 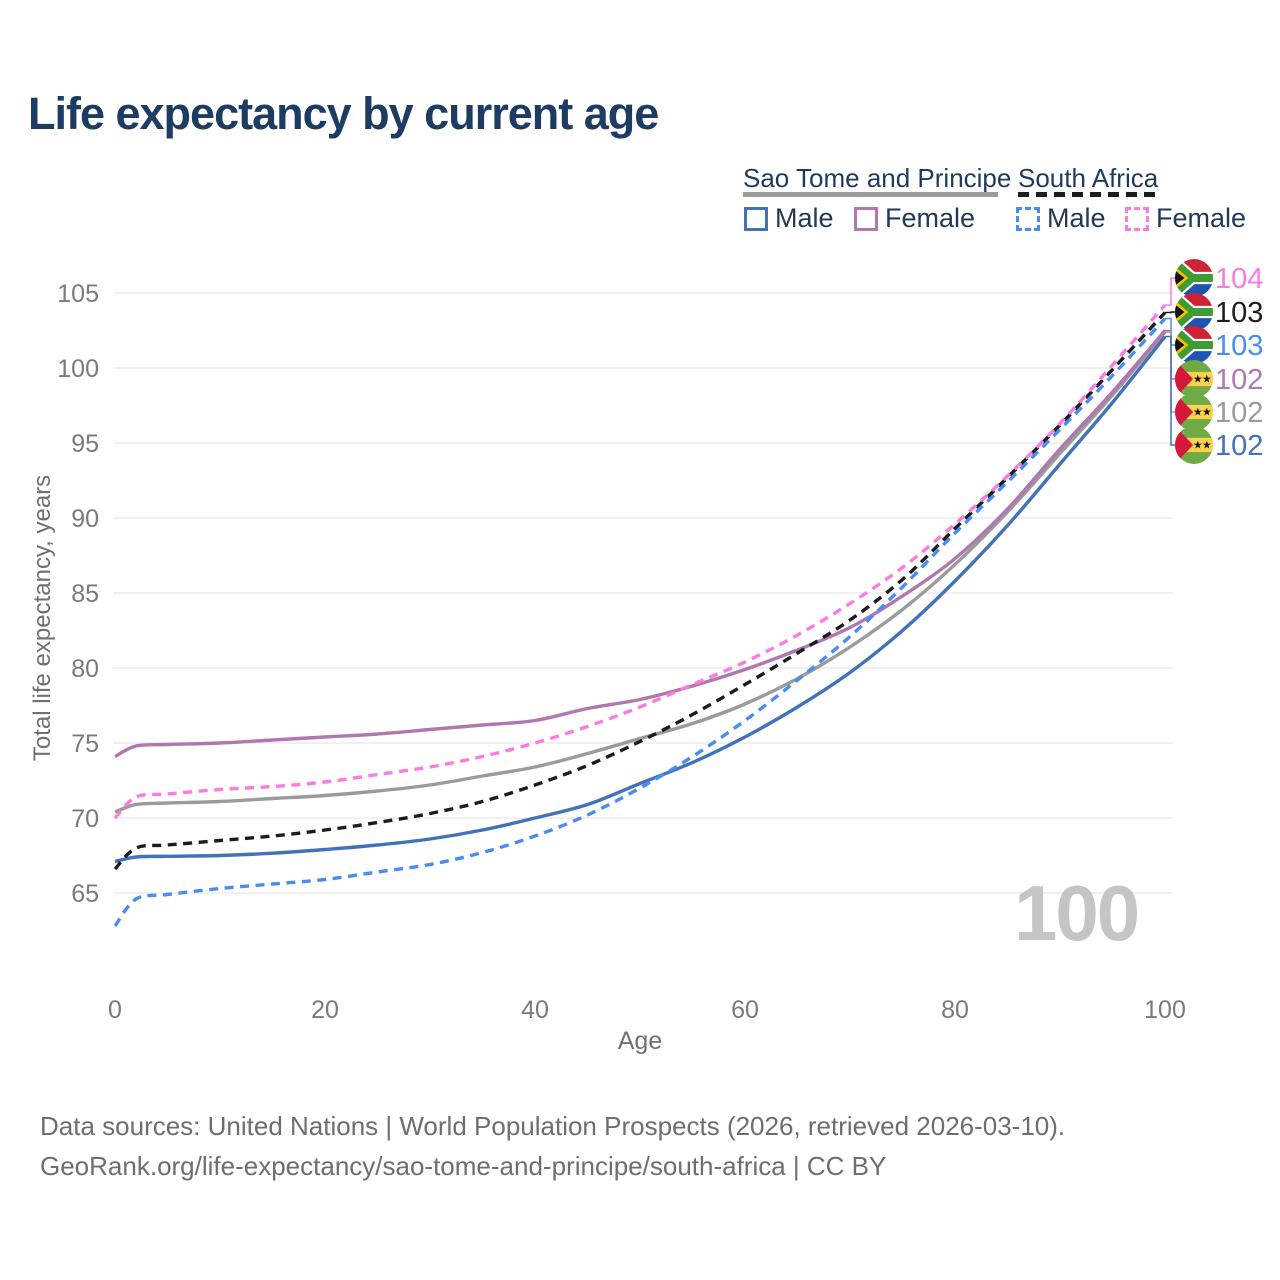 I want to click on legend-group-south-africa: South Africa, so click(x=1088, y=178).